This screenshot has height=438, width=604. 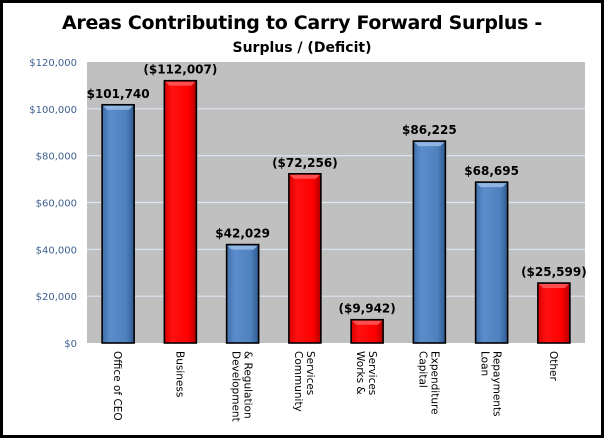 I want to click on x-tick-label-line: Other, so click(x=553, y=366).